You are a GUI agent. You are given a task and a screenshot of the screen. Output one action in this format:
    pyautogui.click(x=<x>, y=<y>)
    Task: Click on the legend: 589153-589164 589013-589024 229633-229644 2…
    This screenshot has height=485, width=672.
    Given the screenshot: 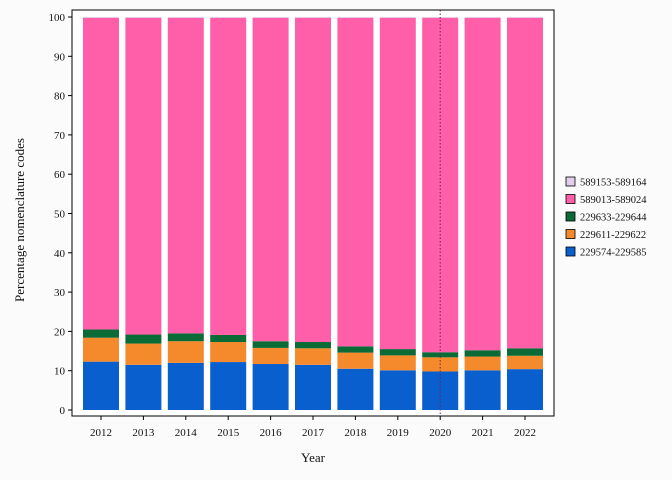 What is the action you would take?
    pyautogui.click(x=606, y=217)
    